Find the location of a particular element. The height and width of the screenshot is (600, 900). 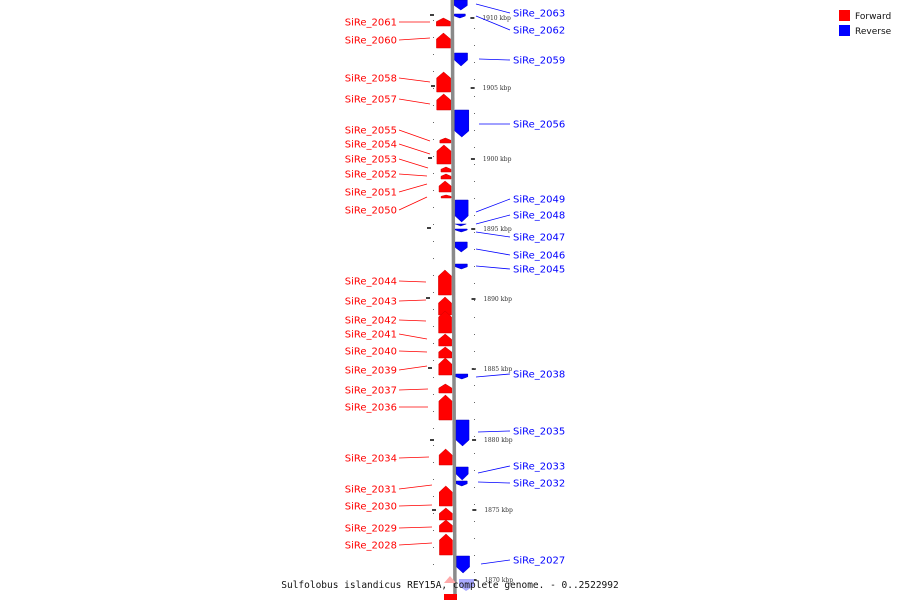

forward-gene-label: SiRe_2036 is located at coordinates (371, 408).